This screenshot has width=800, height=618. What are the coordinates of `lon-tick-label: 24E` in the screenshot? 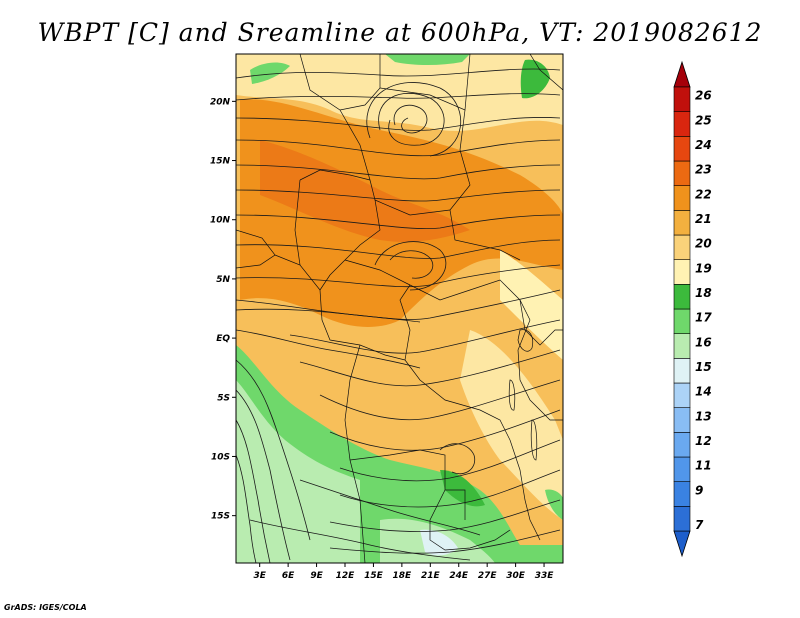 It's located at (459, 576).